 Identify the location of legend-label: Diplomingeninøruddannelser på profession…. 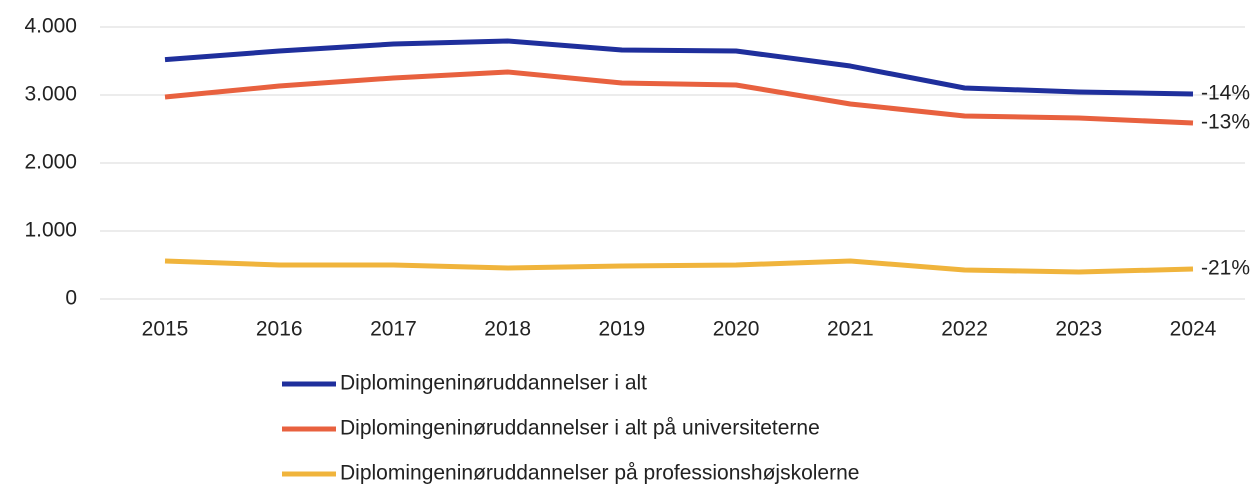
(599, 473).